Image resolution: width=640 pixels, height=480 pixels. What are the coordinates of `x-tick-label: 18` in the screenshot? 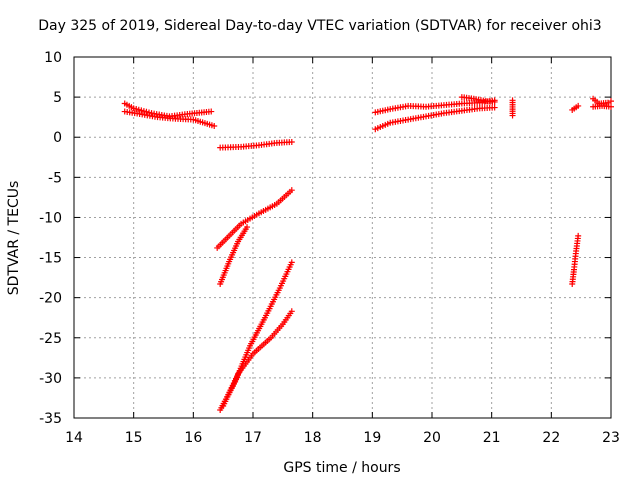 It's located at (313, 438).